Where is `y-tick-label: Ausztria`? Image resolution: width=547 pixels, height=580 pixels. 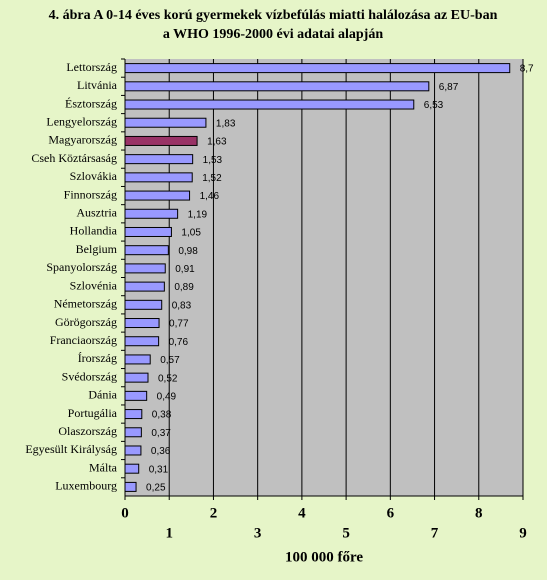 y-tick-label: Ausztria is located at coordinates (96, 213).